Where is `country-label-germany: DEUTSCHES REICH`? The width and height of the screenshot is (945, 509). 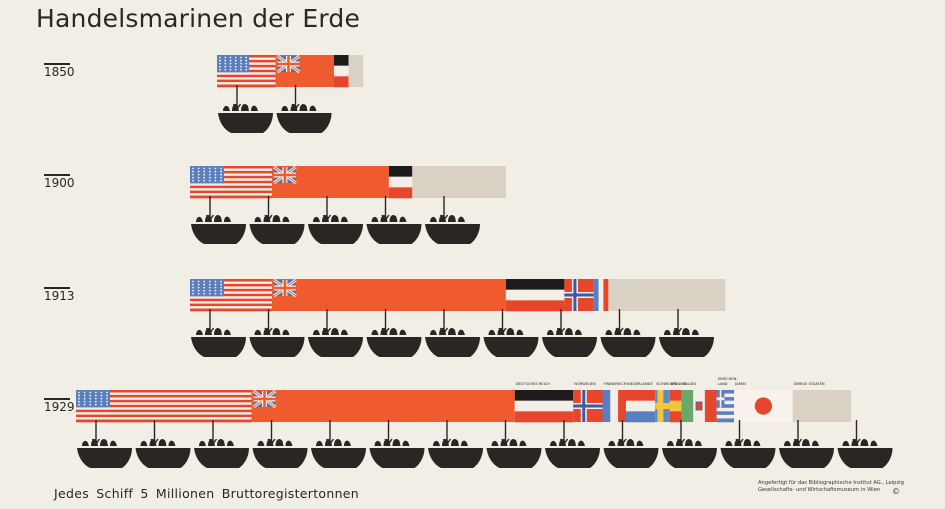 country-label-germany: DEUTSCHES REICH is located at coordinates (533, 384).